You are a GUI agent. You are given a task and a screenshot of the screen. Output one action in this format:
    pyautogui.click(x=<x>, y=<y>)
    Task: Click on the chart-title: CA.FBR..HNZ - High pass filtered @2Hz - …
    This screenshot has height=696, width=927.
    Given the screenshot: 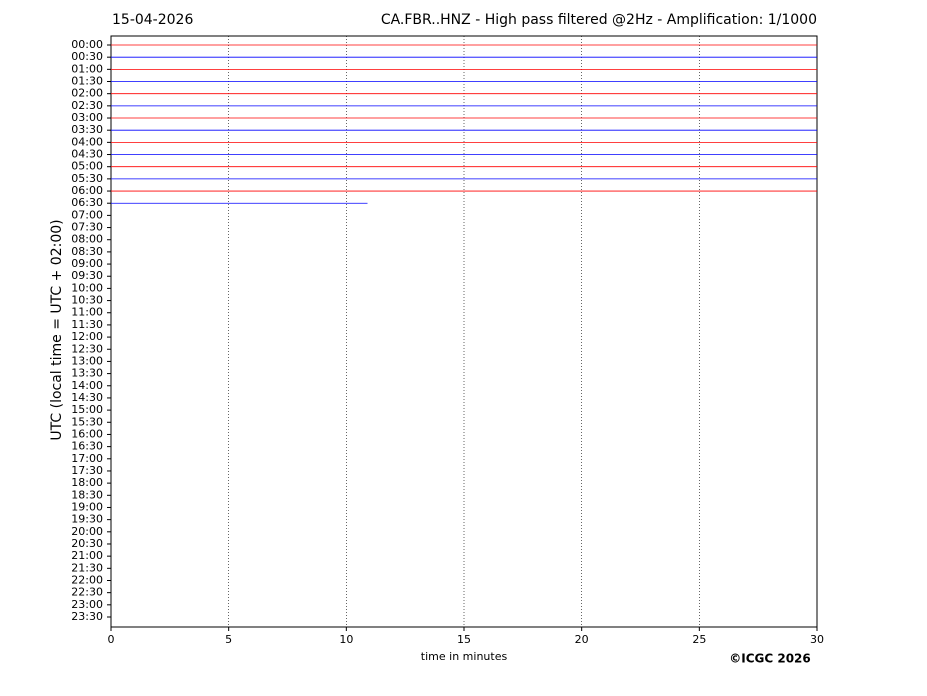 What is the action you would take?
    pyautogui.click(x=599, y=20)
    